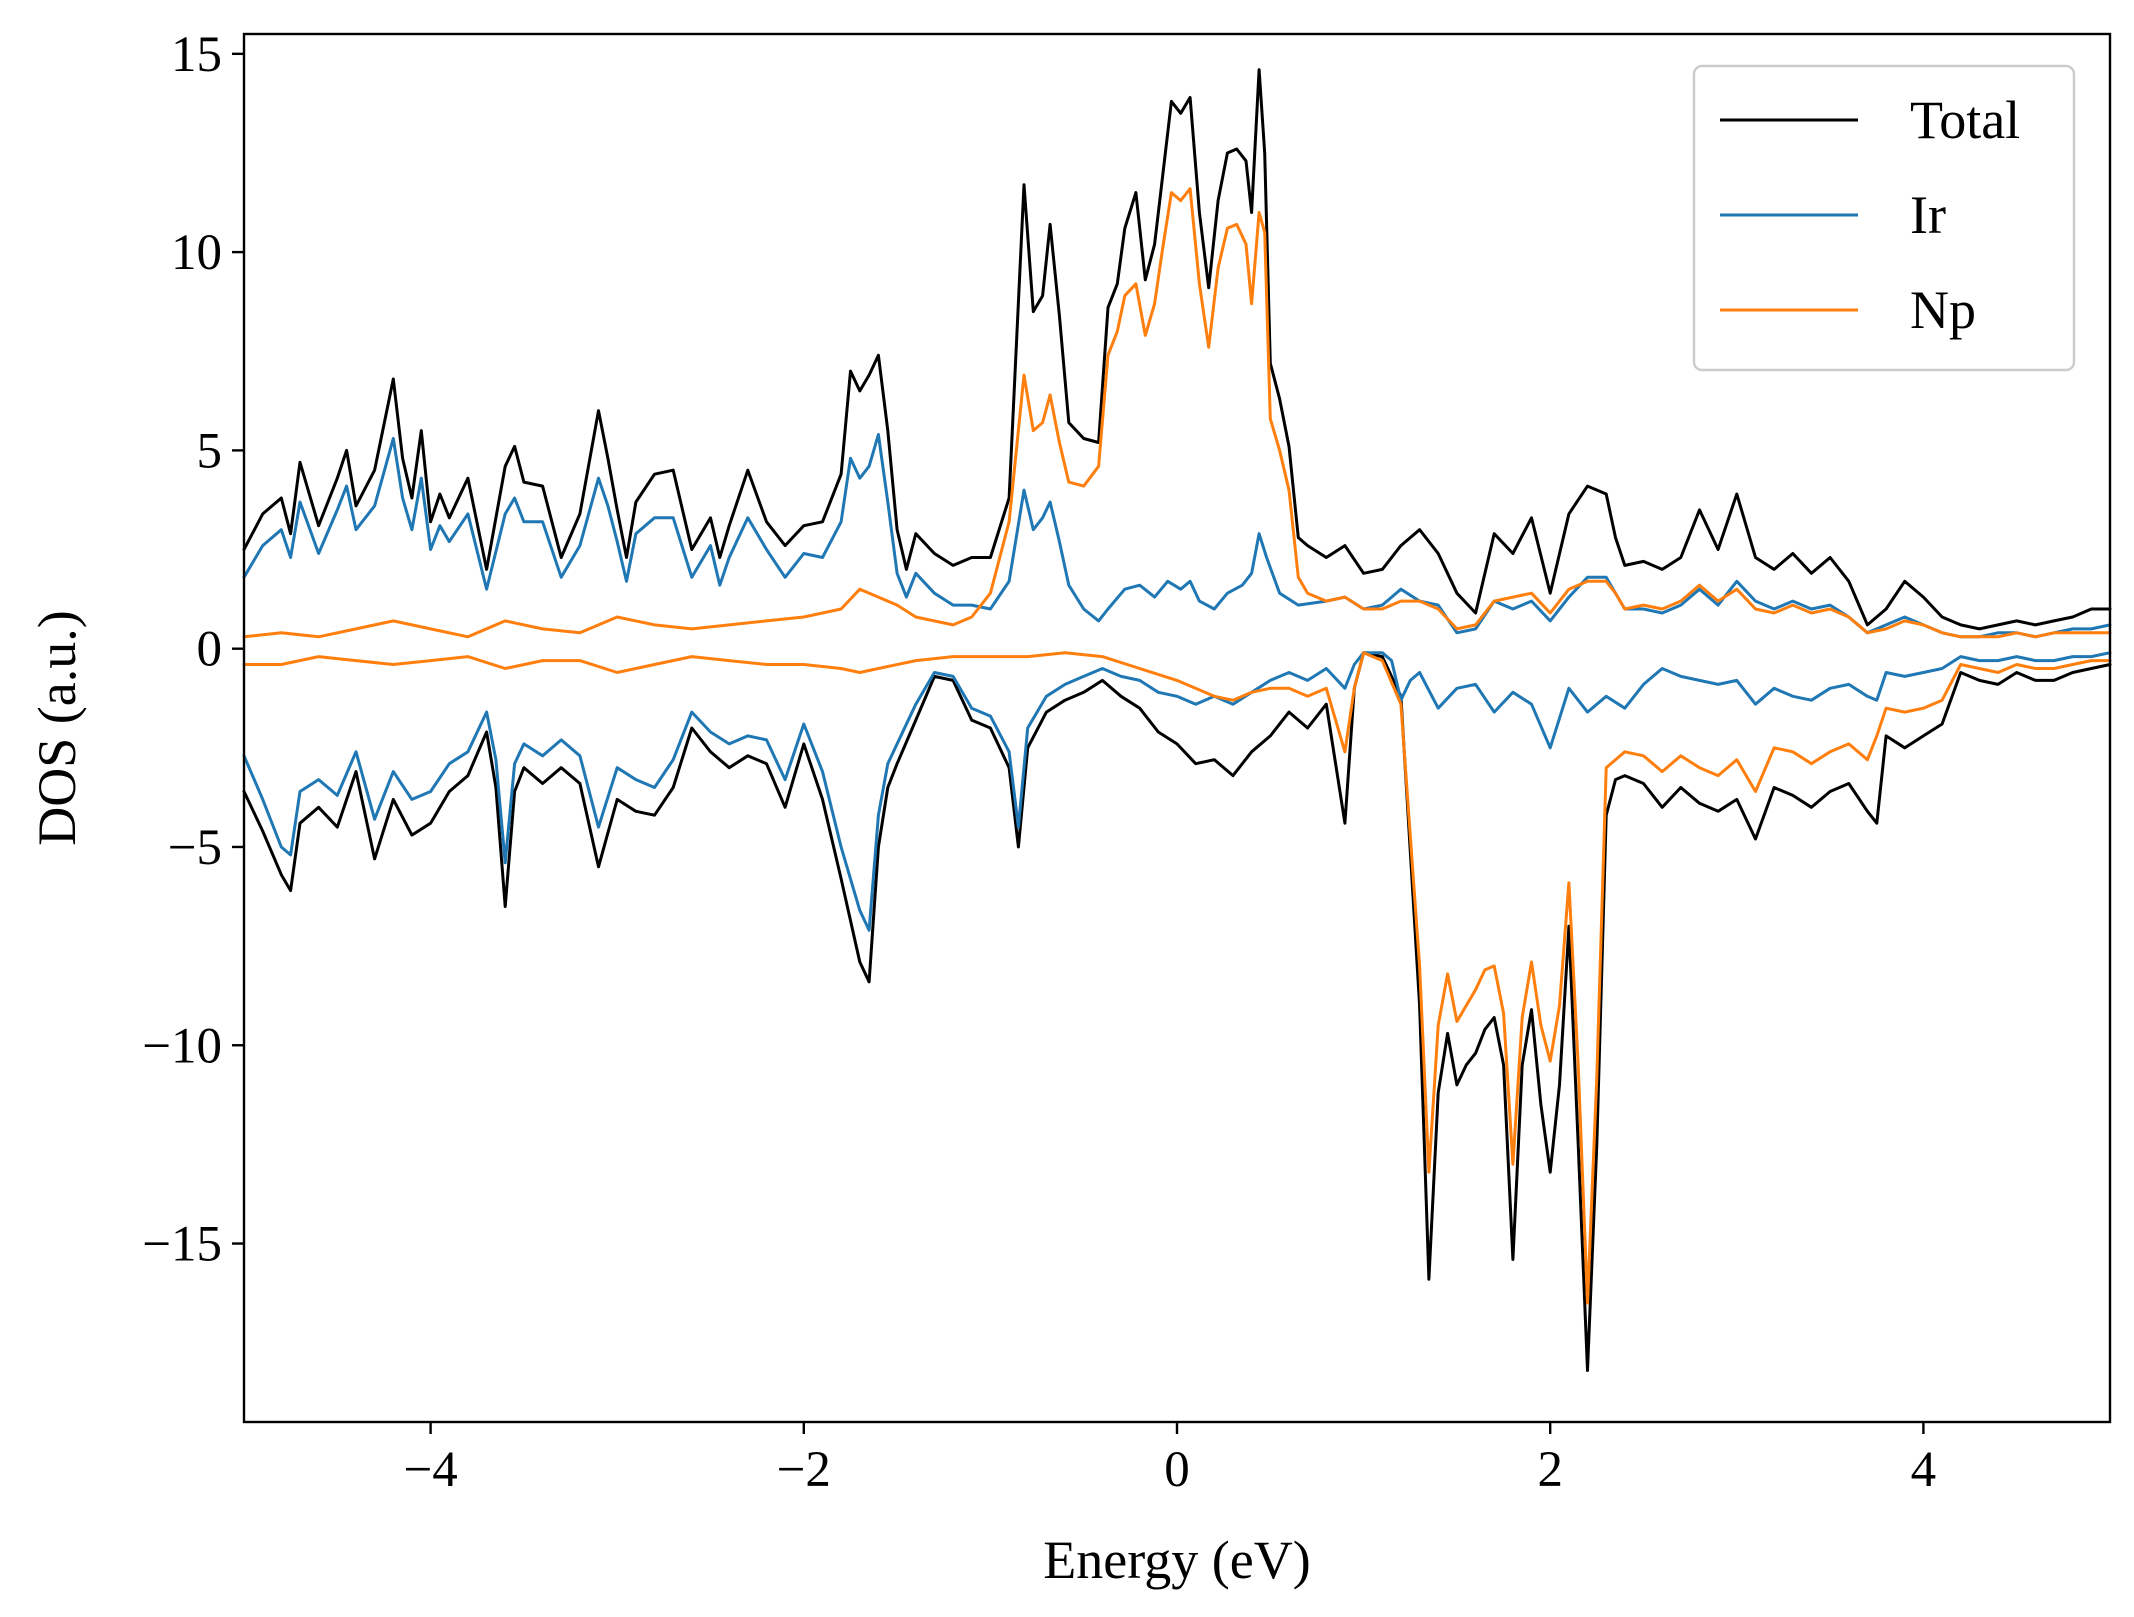  Describe the element at coordinates (182, 1245) in the screenshot. I see `y-tick-label: −15` at that location.